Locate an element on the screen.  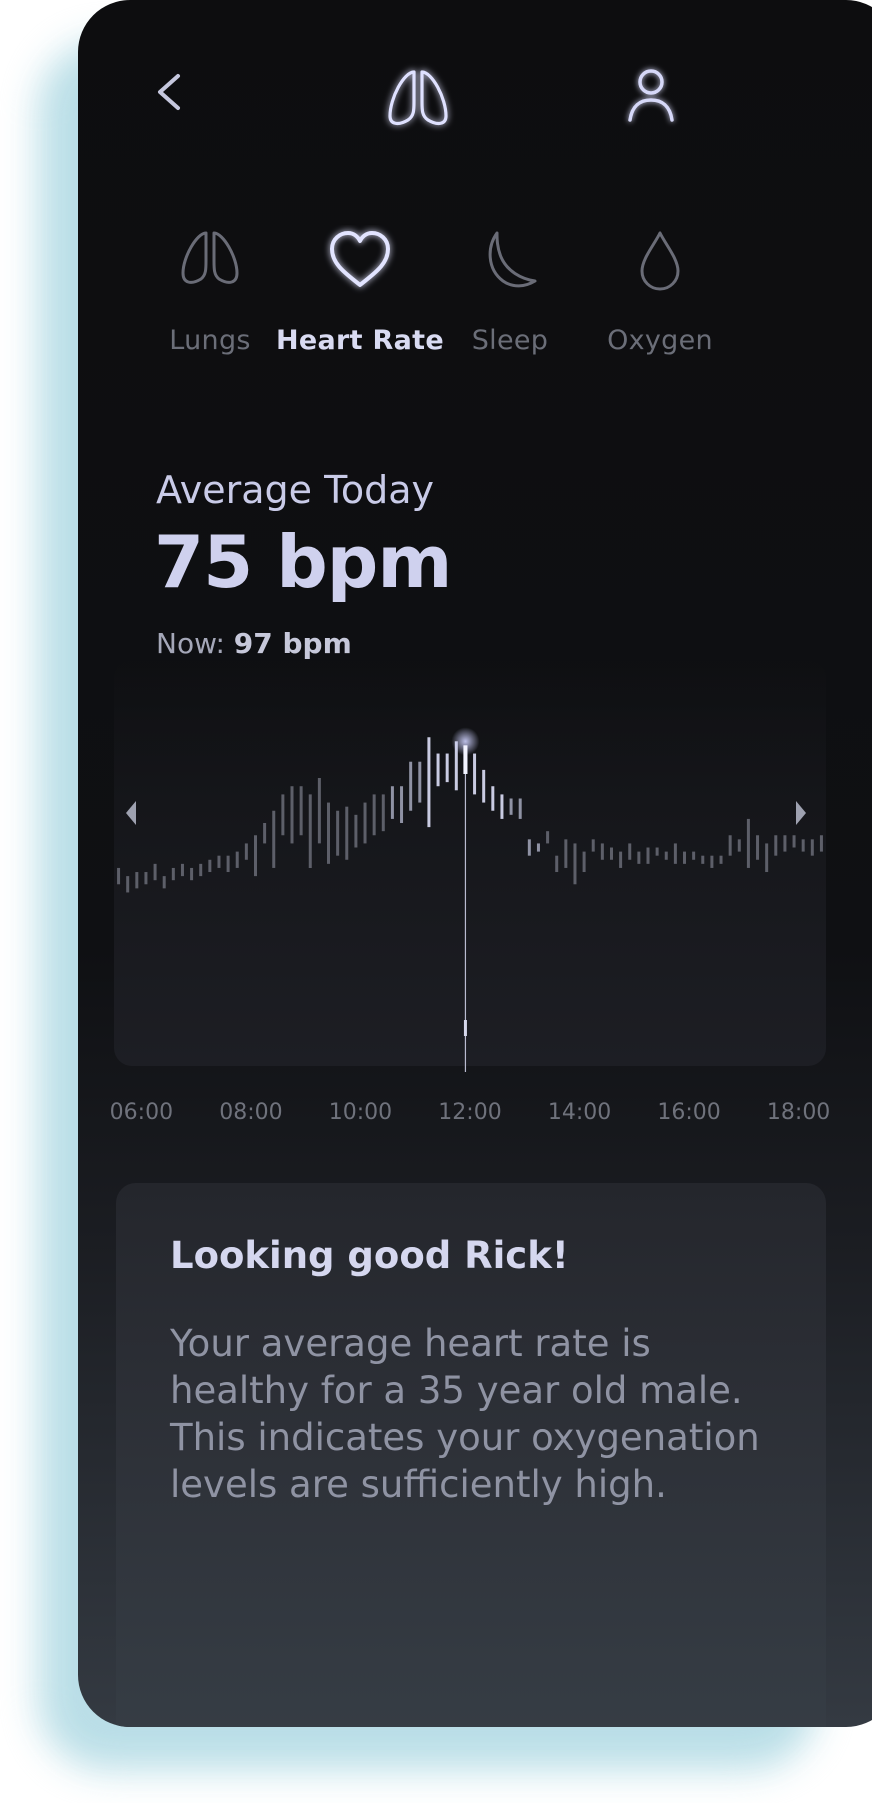
current-label: Now: is located at coordinates (190, 643).